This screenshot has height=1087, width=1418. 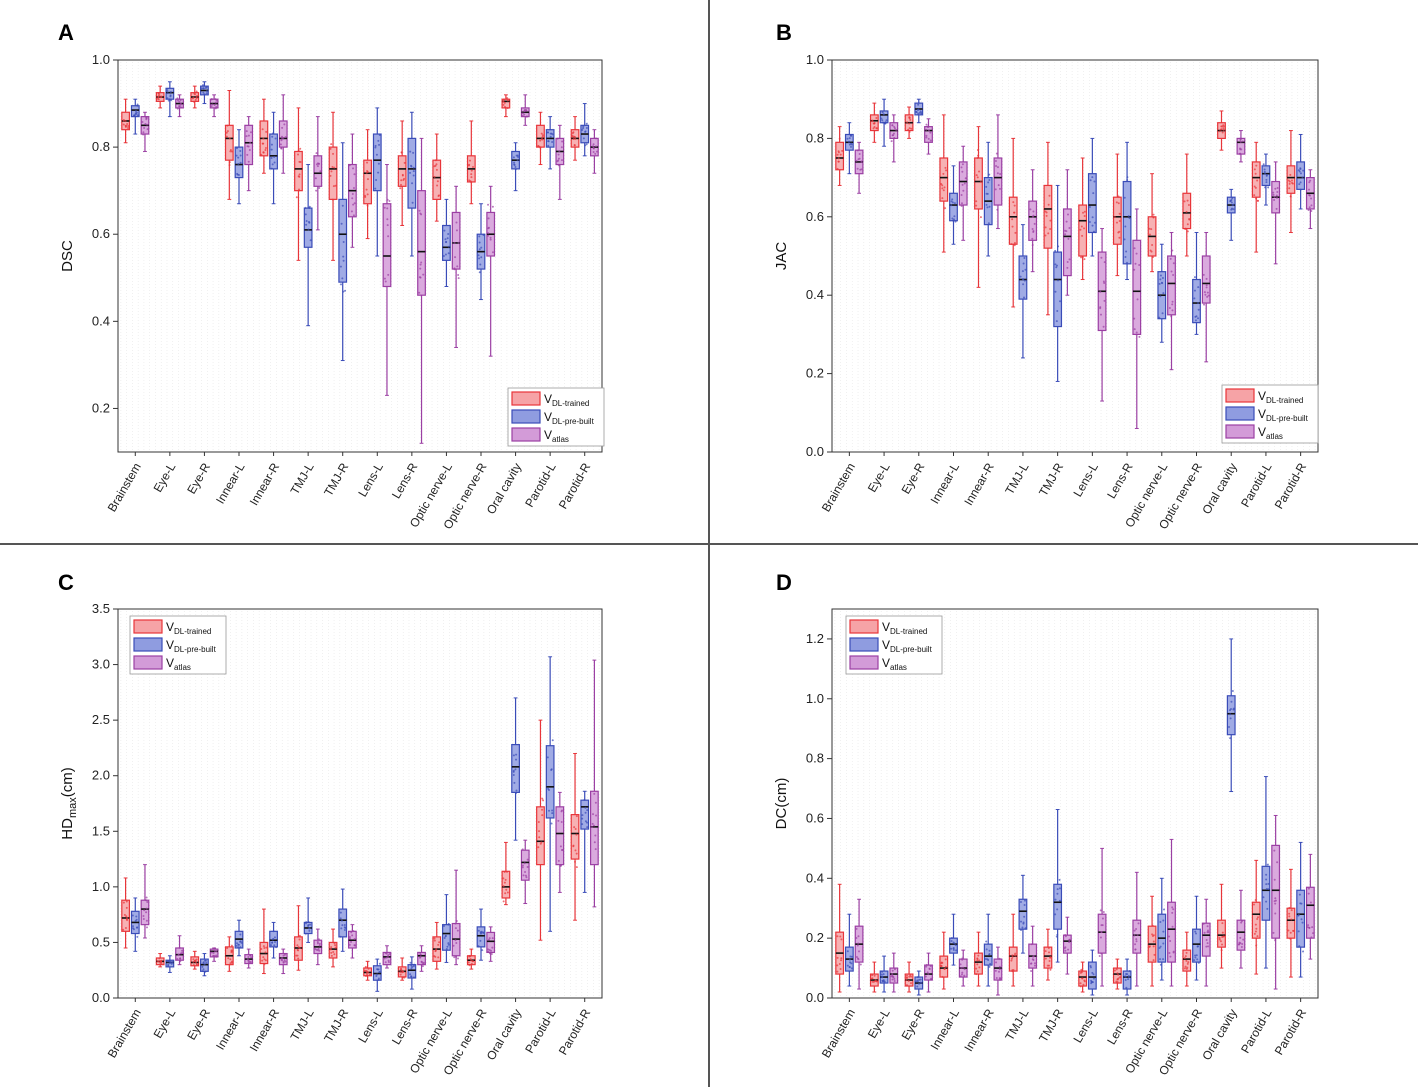 I want to click on box-dl_trained, so click(x=126, y=121).